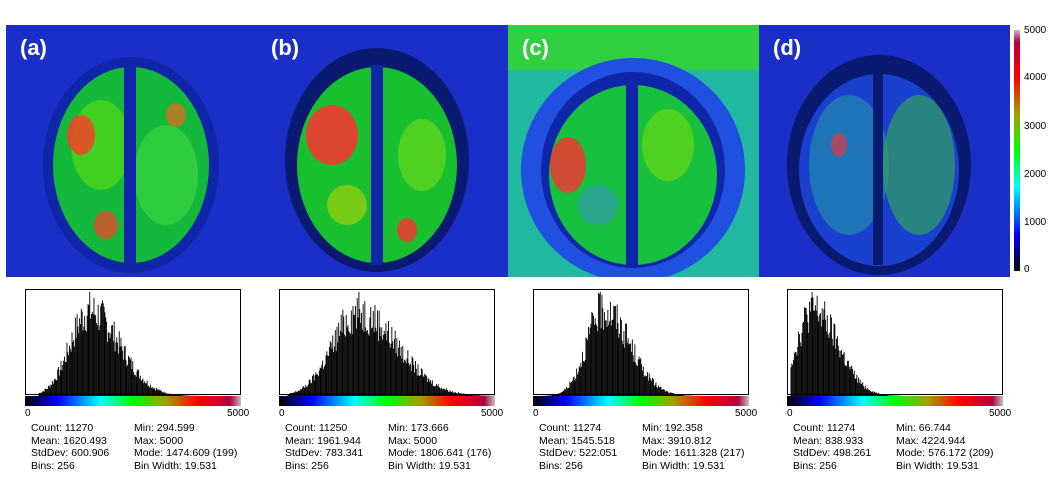  What do you see at coordinates (131, 151) in the screenshot?
I see `brain-map-a` at bounding box center [131, 151].